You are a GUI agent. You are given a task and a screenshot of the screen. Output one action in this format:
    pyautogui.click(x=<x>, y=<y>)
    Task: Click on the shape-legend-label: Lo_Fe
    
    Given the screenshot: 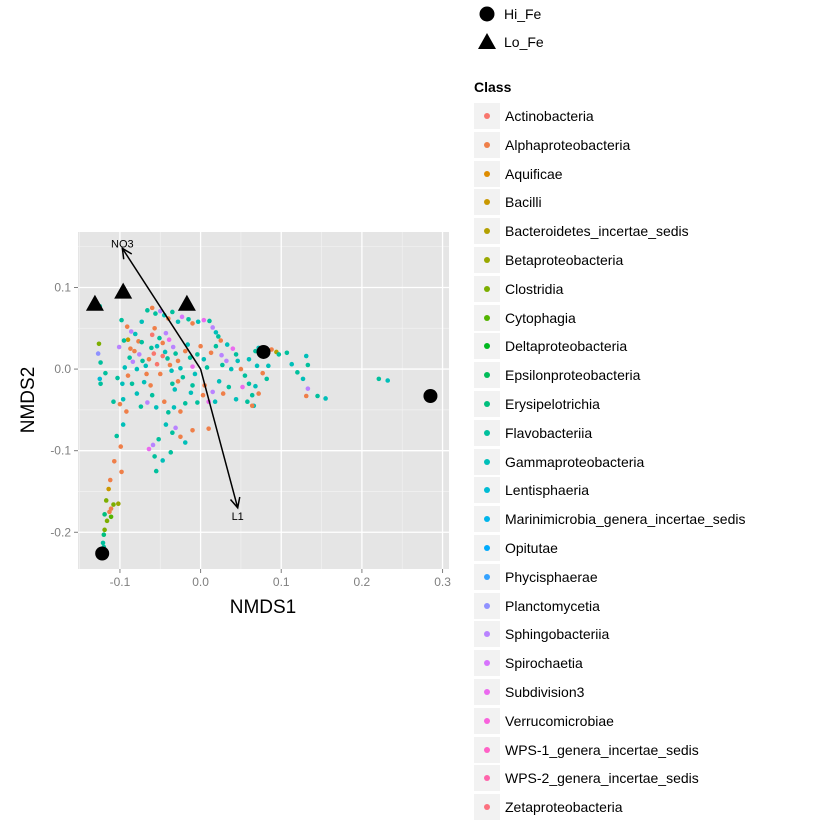 What is the action you would take?
    pyautogui.click(x=524, y=42)
    